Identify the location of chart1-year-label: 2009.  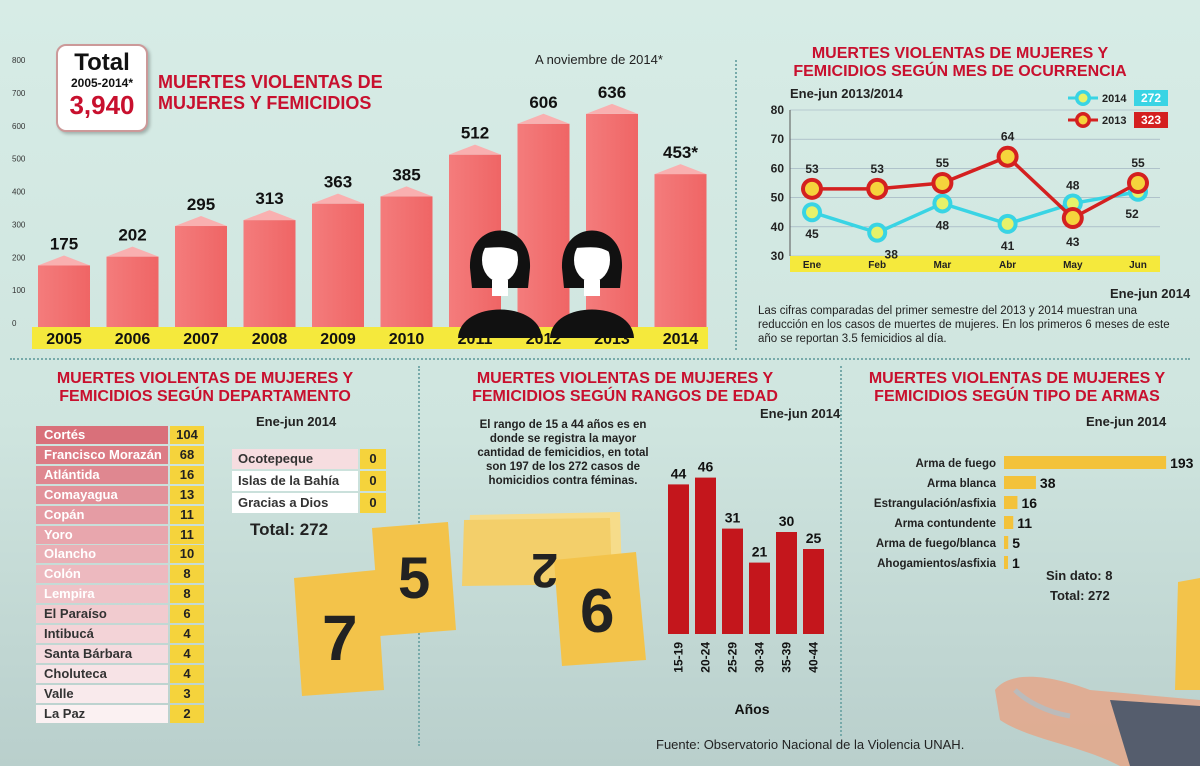
(338, 339).